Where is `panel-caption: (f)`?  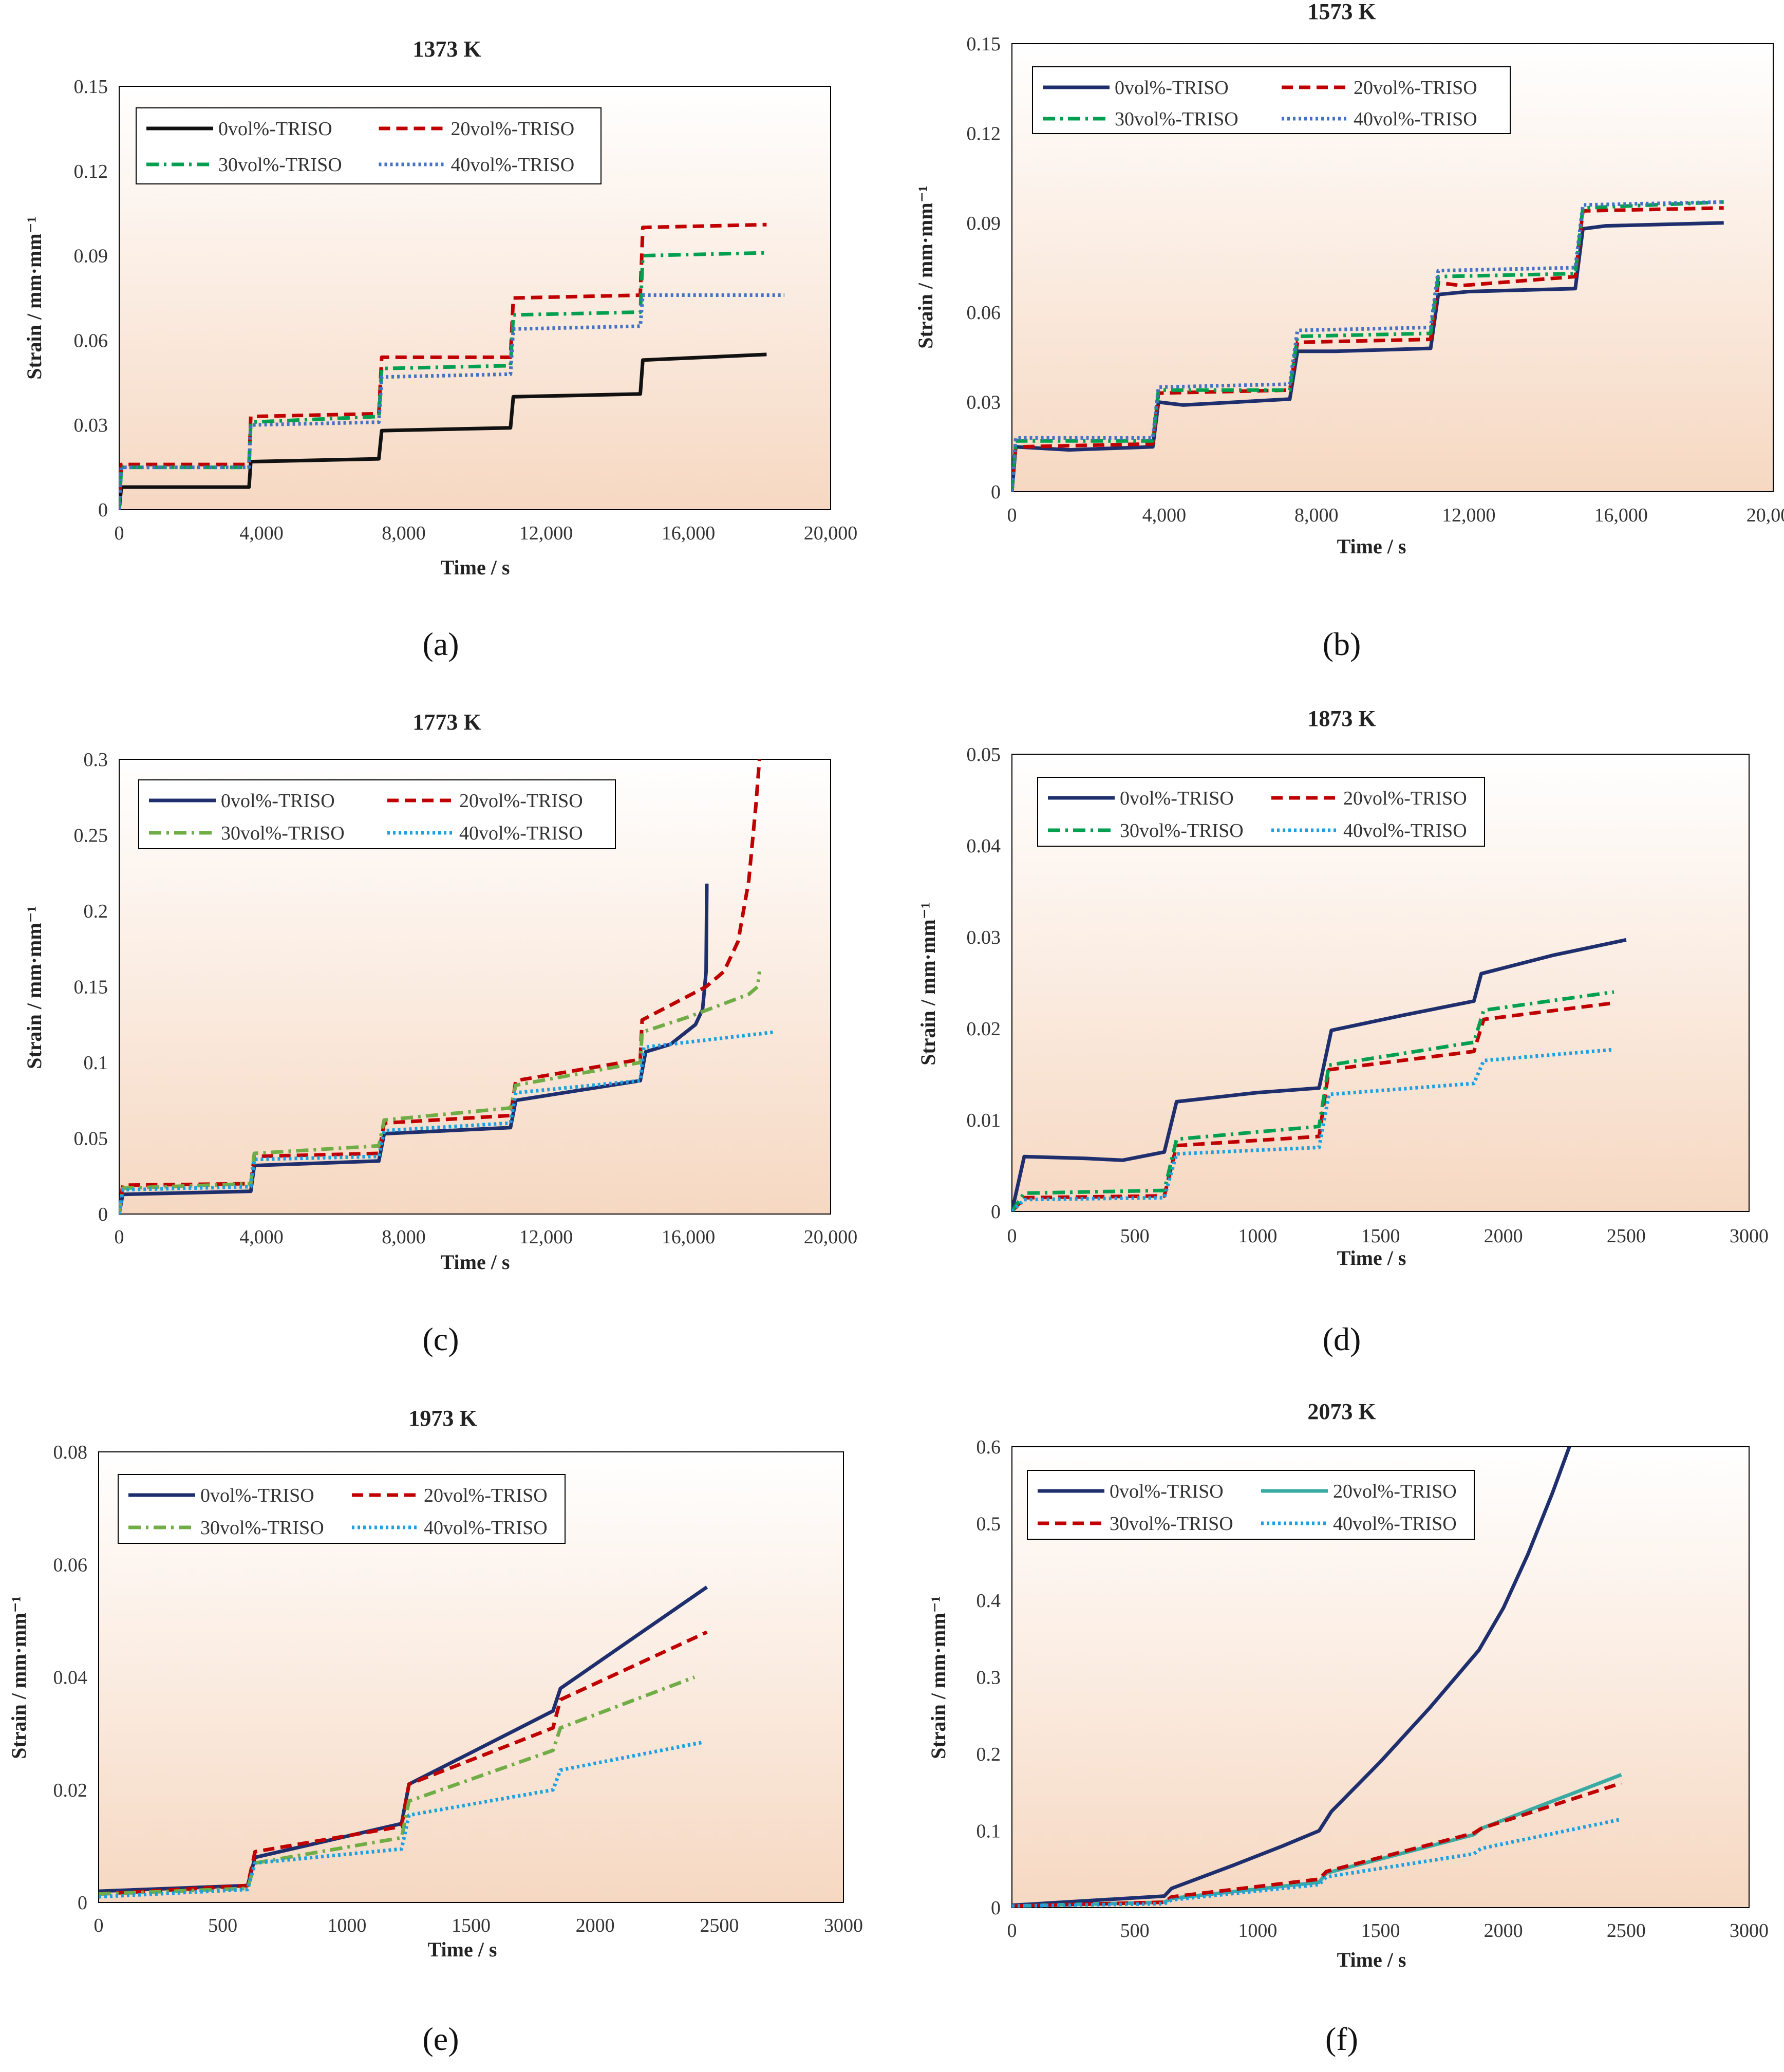 panel-caption: (f) is located at coordinates (1341, 2039).